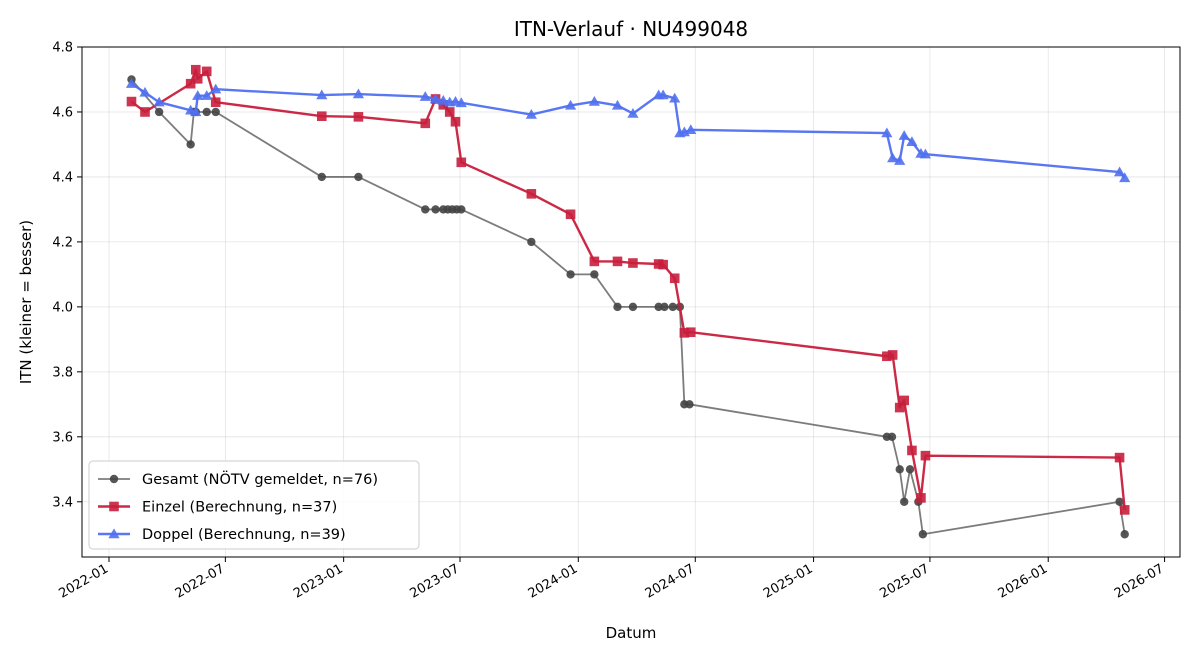  Describe the element at coordinates (631, 29) in the screenshot. I see `chart-title: ITN-Verlauf · NU499048` at that location.